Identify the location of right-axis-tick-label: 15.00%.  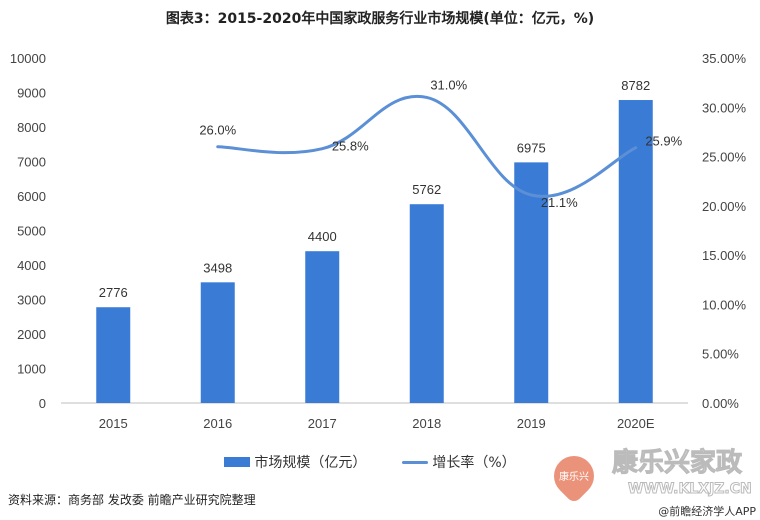
(724, 255).